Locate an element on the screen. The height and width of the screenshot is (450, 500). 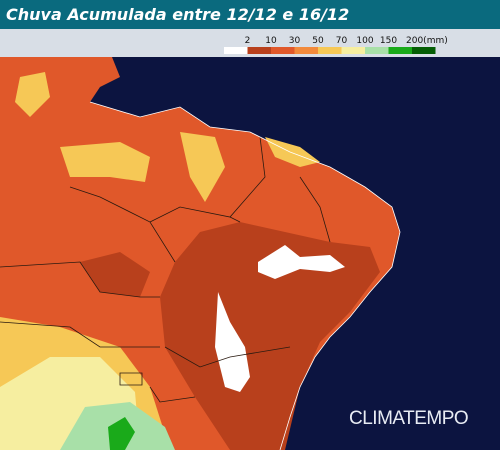
zone-green is located at coordinates (121, 433).